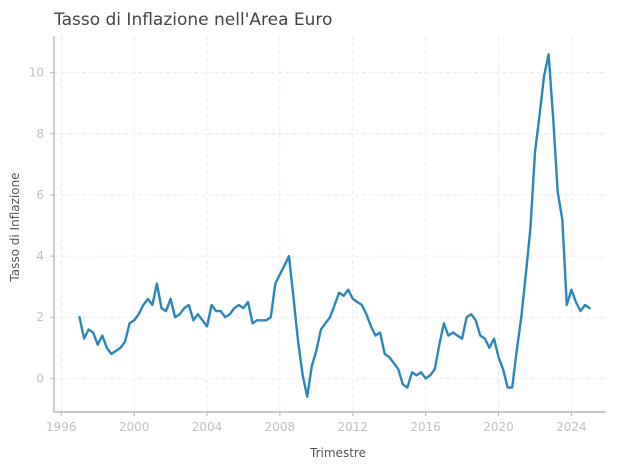 The image size is (630, 470). Describe the element at coordinates (15, 227) in the screenshot. I see `y-axis-label: Tasso di Inflazione` at that location.